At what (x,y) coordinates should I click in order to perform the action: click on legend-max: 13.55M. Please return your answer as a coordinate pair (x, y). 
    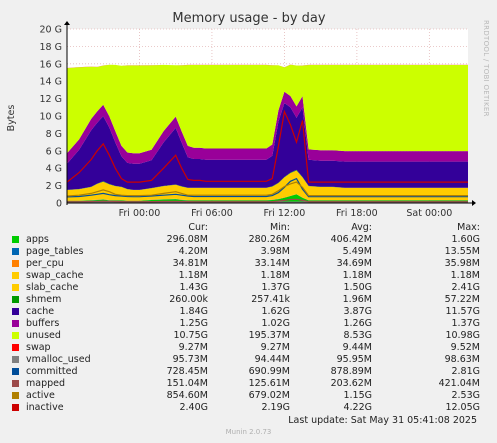
    Looking at the image, I should click on (462, 251).